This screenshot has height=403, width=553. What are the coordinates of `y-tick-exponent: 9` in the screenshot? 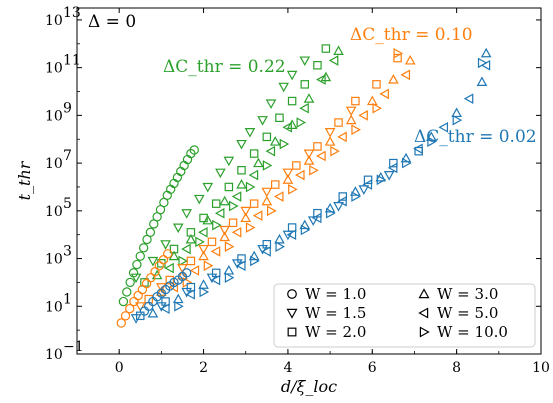 It's located at (67, 108).